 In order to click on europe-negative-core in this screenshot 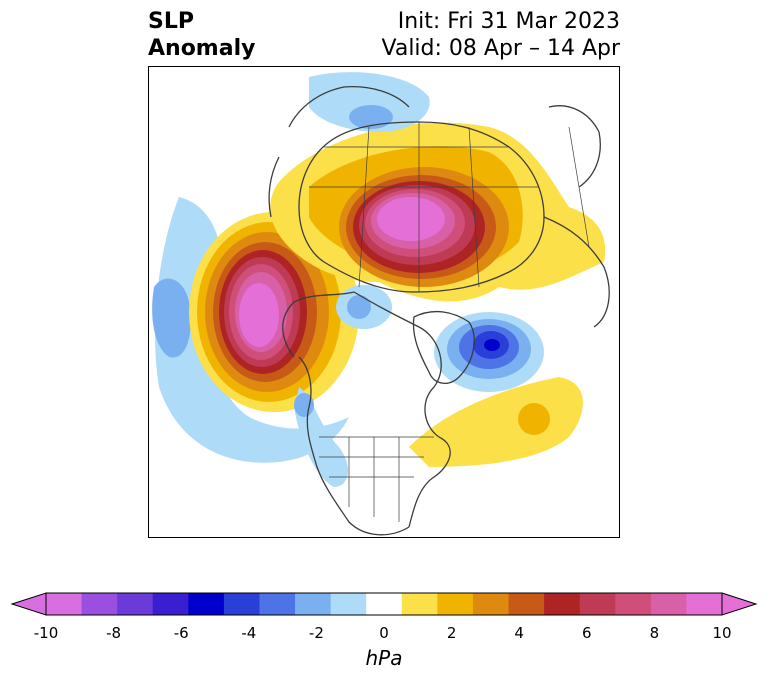, I will do `click(371, 117)`.